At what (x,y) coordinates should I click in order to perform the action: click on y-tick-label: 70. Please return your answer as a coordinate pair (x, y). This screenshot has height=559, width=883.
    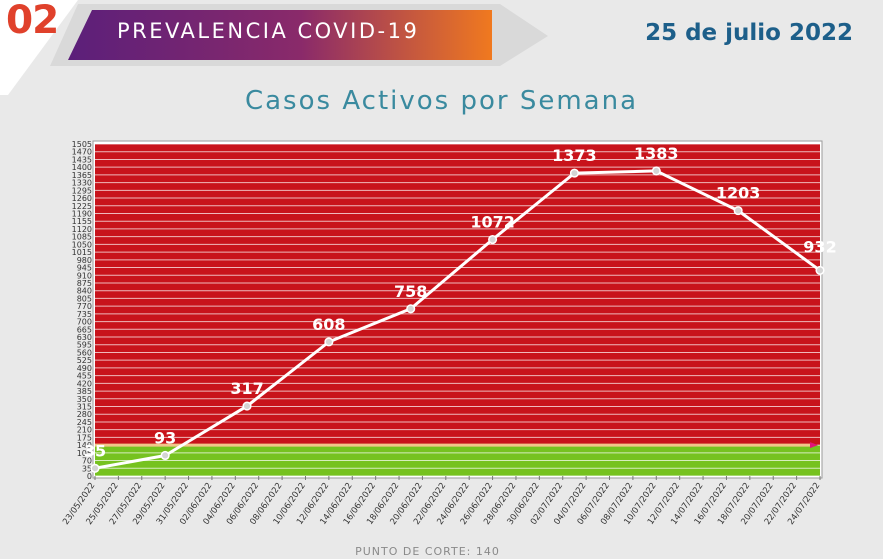
    Looking at the image, I should click on (87, 461).